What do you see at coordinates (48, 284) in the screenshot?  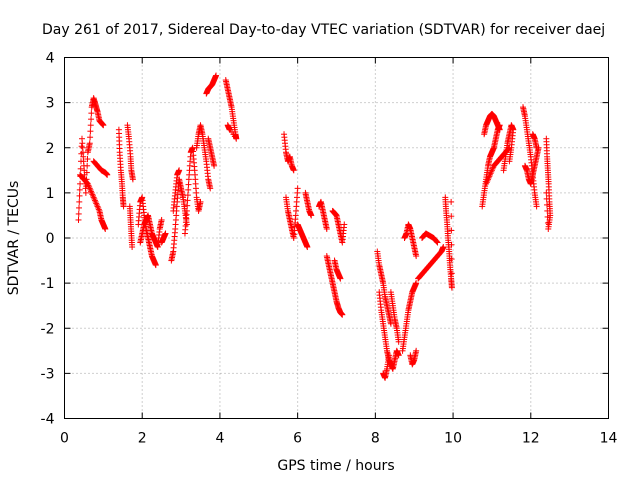 I see `y-tick-label: -1` at bounding box center [48, 284].